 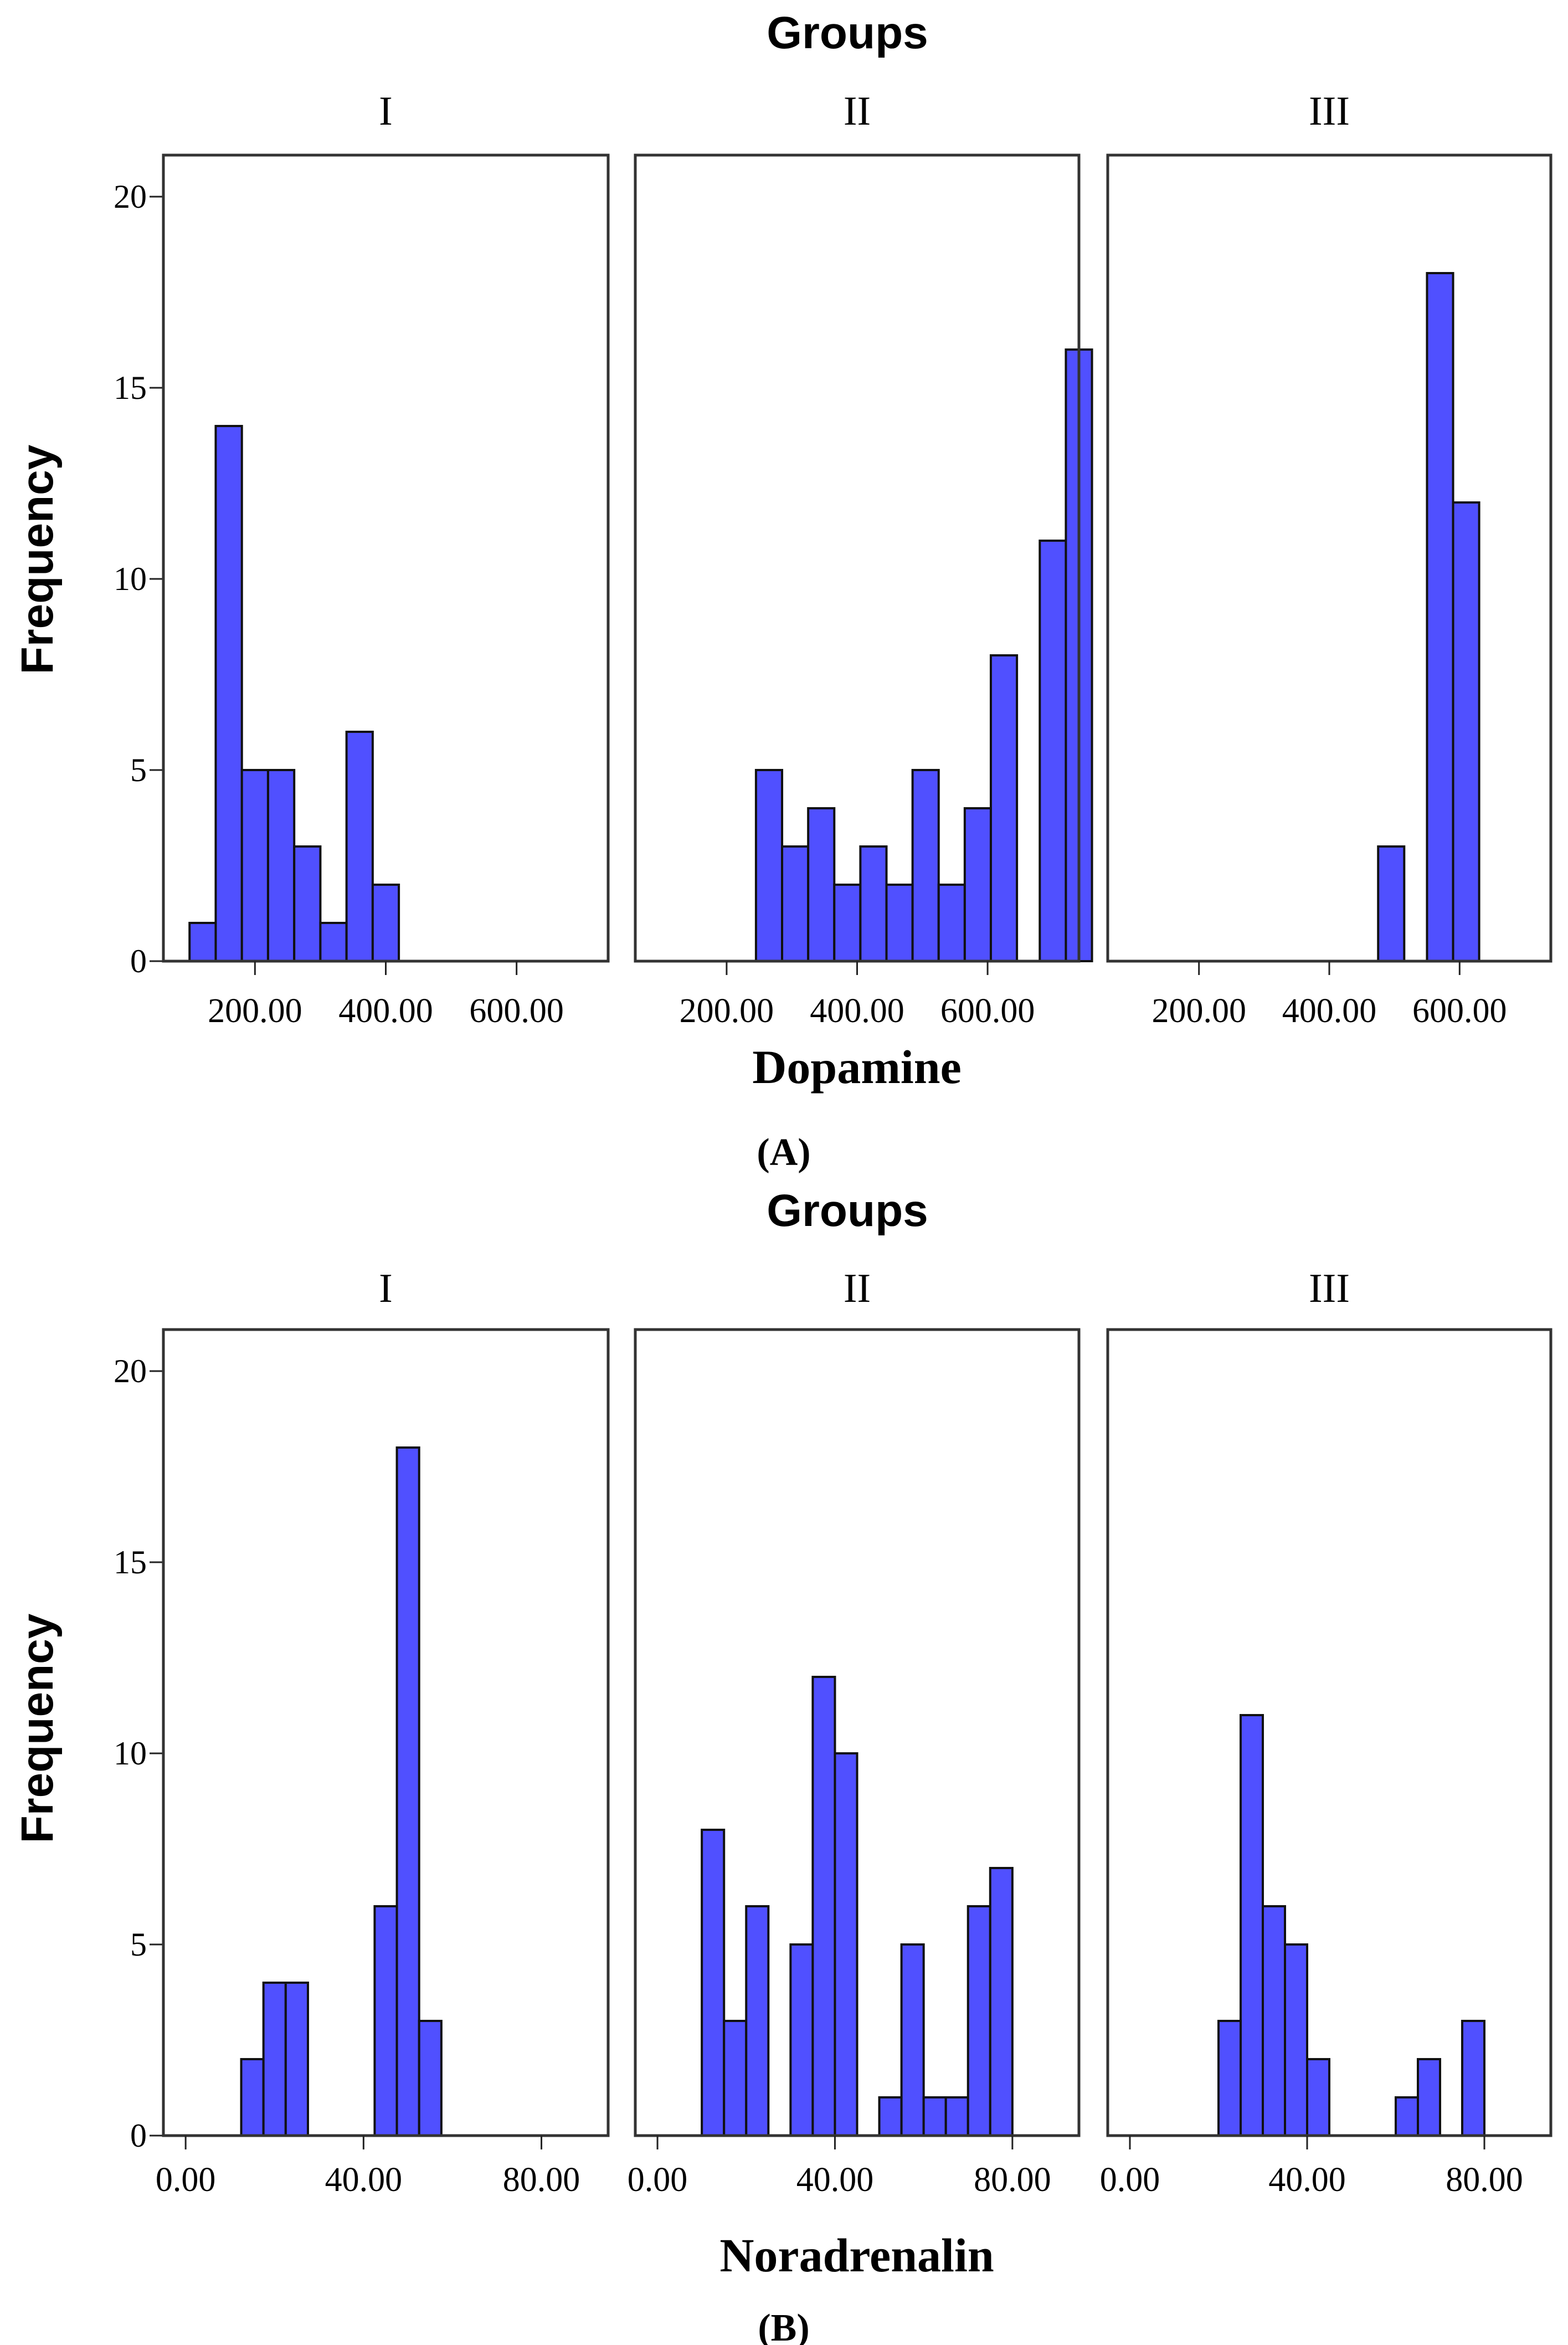 What do you see at coordinates (37, 1728) in the screenshot?
I see `chart-b-ylabel: Frequency` at bounding box center [37, 1728].